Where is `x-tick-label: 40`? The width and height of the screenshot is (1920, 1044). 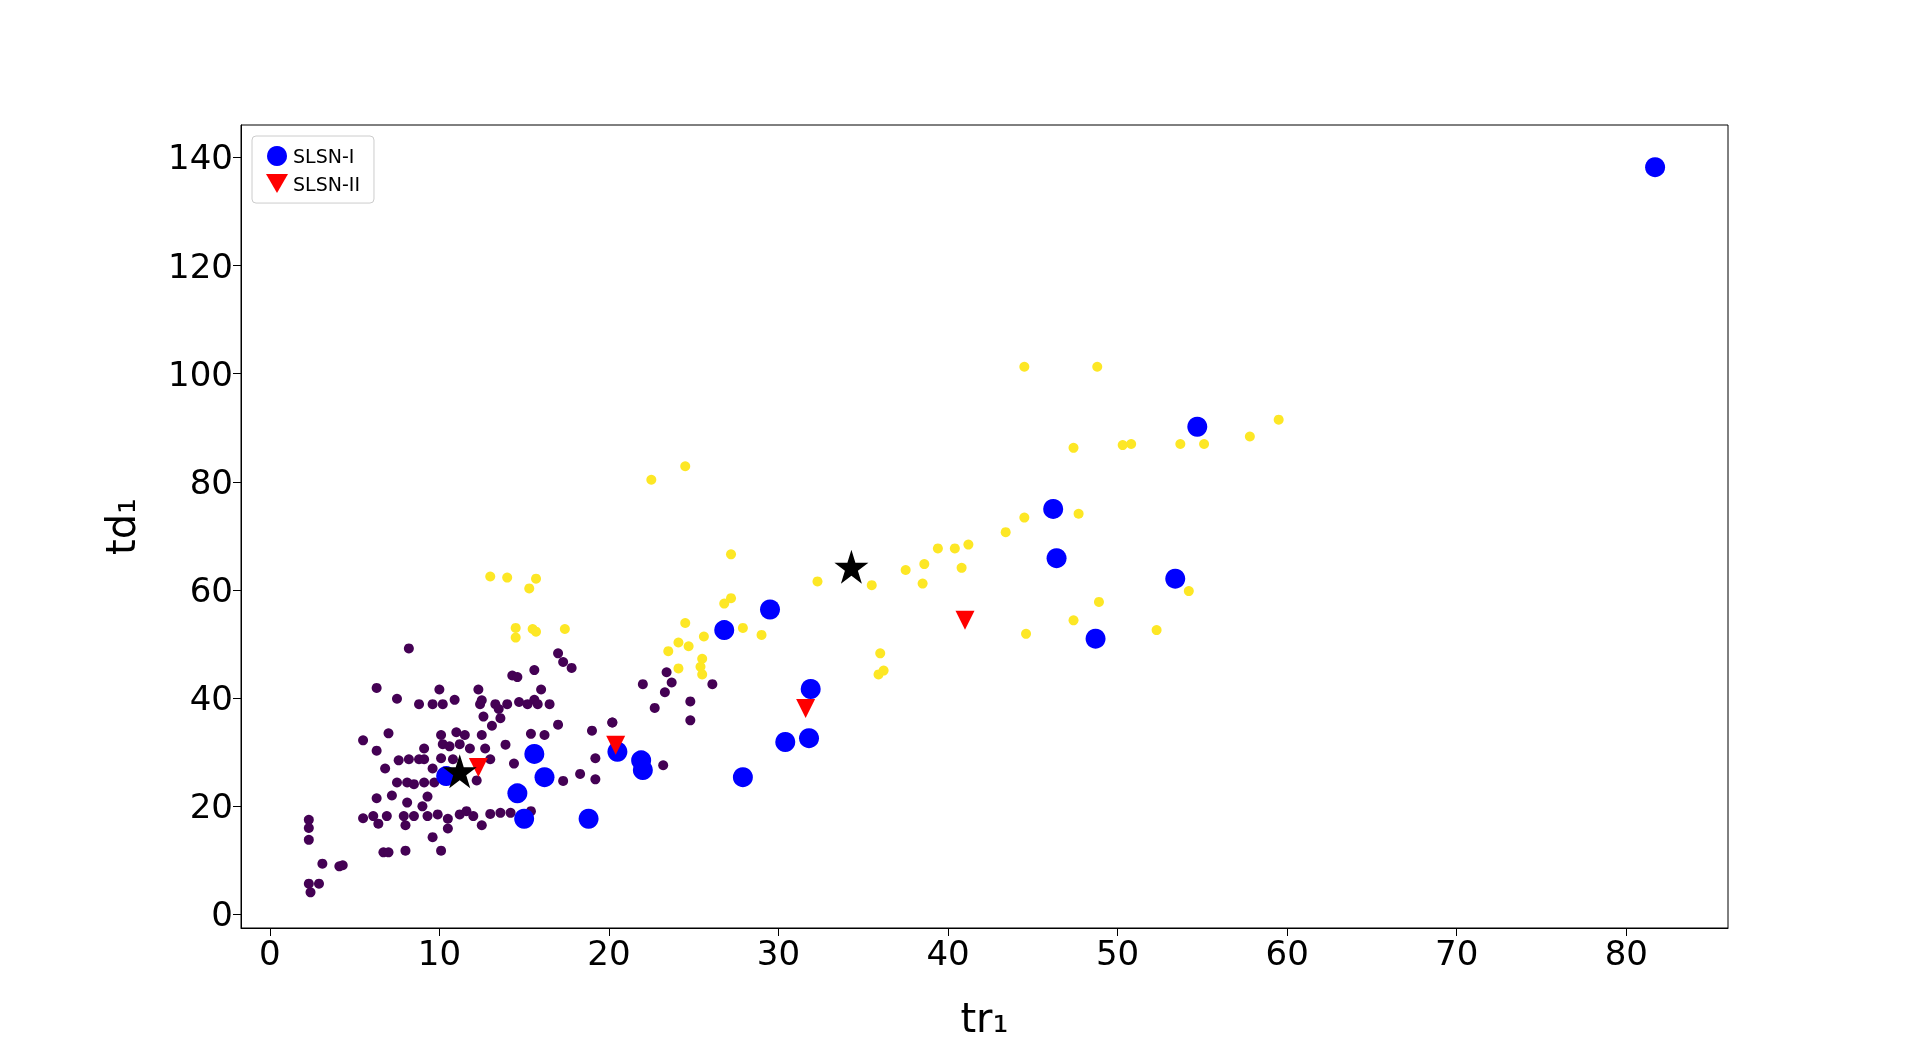
x-tick-label: 40 is located at coordinates (948, 953).